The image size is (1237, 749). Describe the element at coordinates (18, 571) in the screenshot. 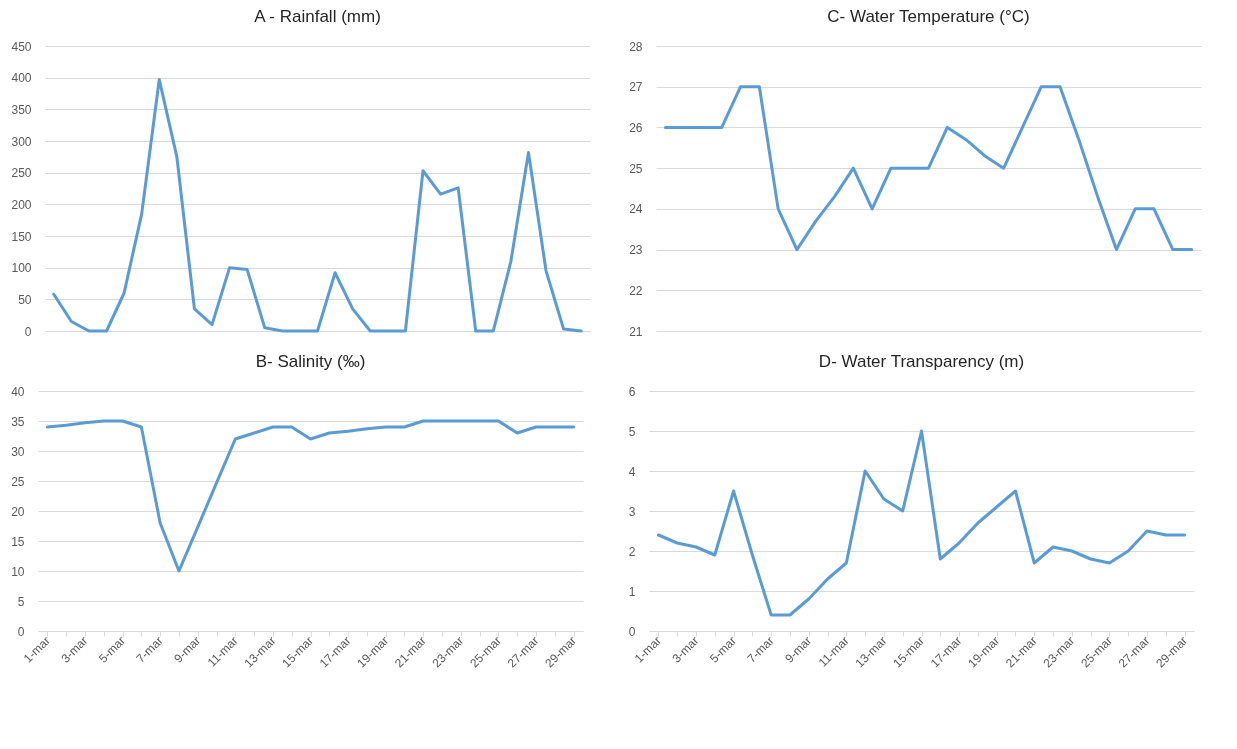

I see `y-tick-label: 10` at that location.